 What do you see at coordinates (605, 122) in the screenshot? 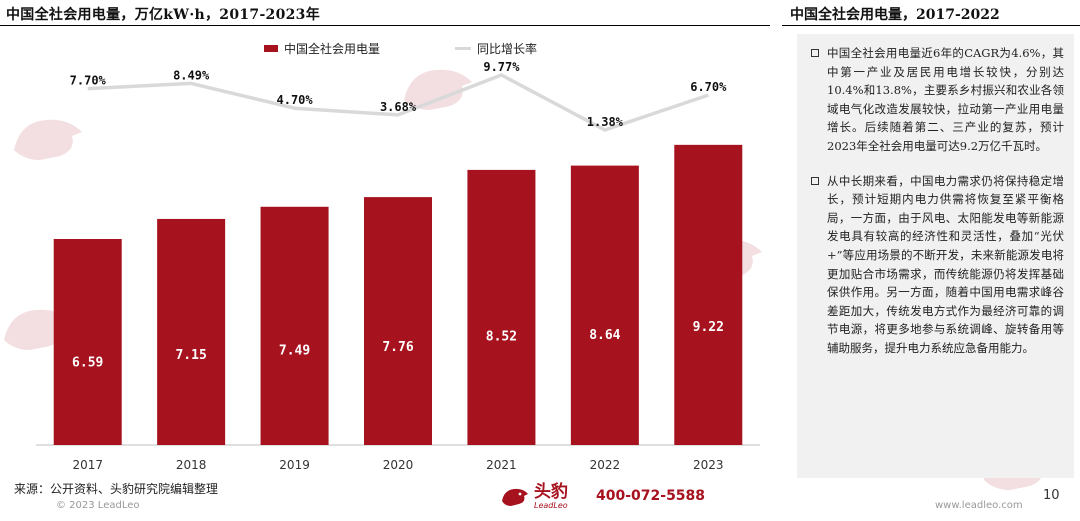
I see `rate-value-label: 1.38%` at bounding box center [605, 122].